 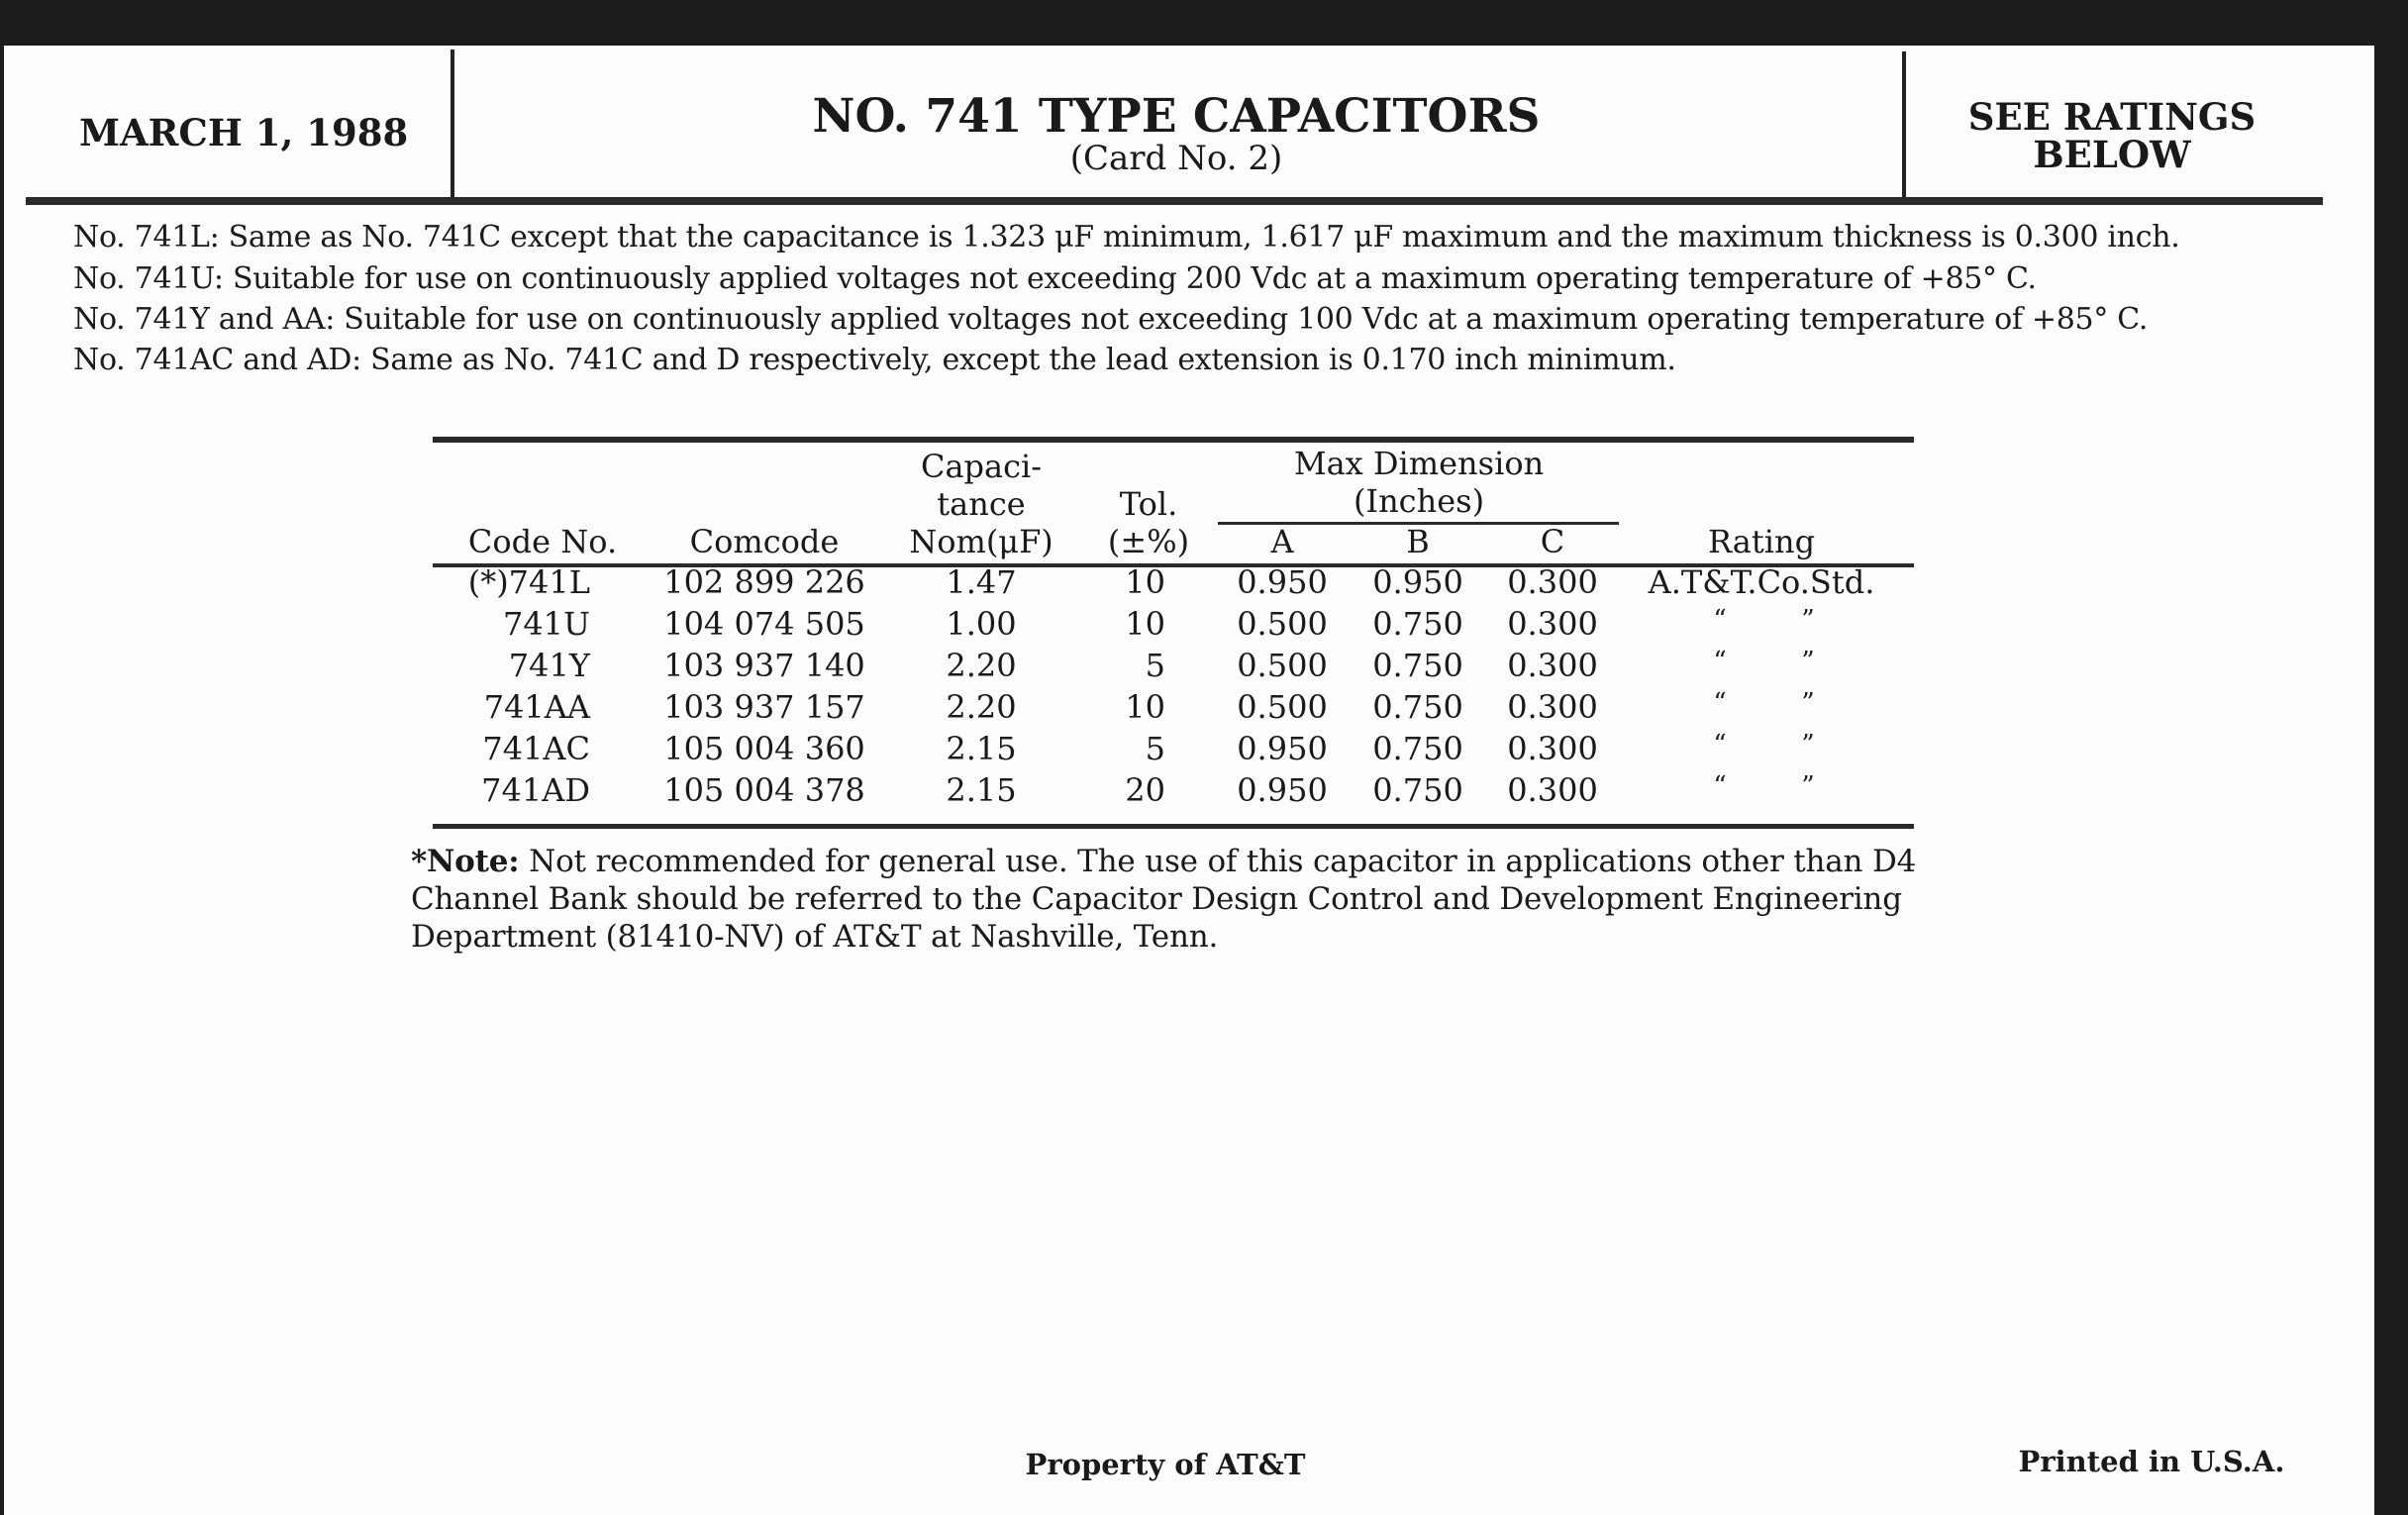 What do you see at coordinates (1173, 827) in the screenshot?
I see `table-bottom-rule` at bounding box center [1173, 827].